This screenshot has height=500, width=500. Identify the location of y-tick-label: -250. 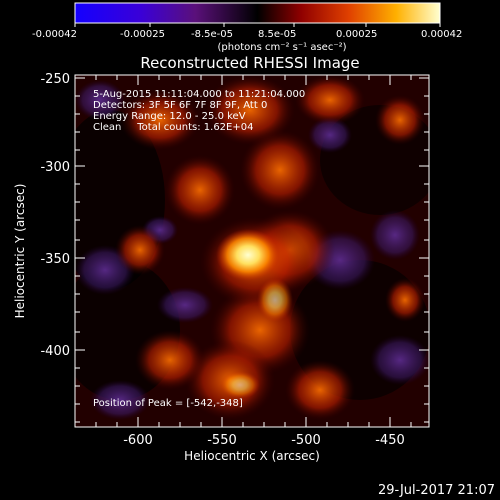
(55, 79).